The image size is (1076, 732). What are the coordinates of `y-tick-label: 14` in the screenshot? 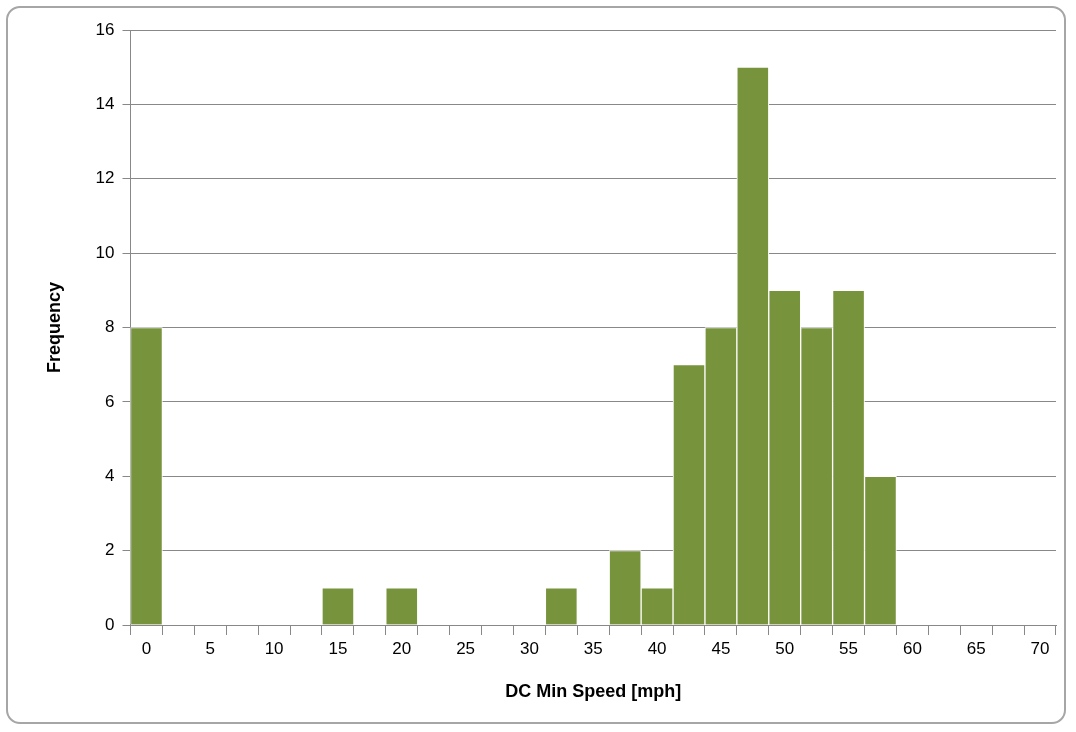 It's located at (105, 104).